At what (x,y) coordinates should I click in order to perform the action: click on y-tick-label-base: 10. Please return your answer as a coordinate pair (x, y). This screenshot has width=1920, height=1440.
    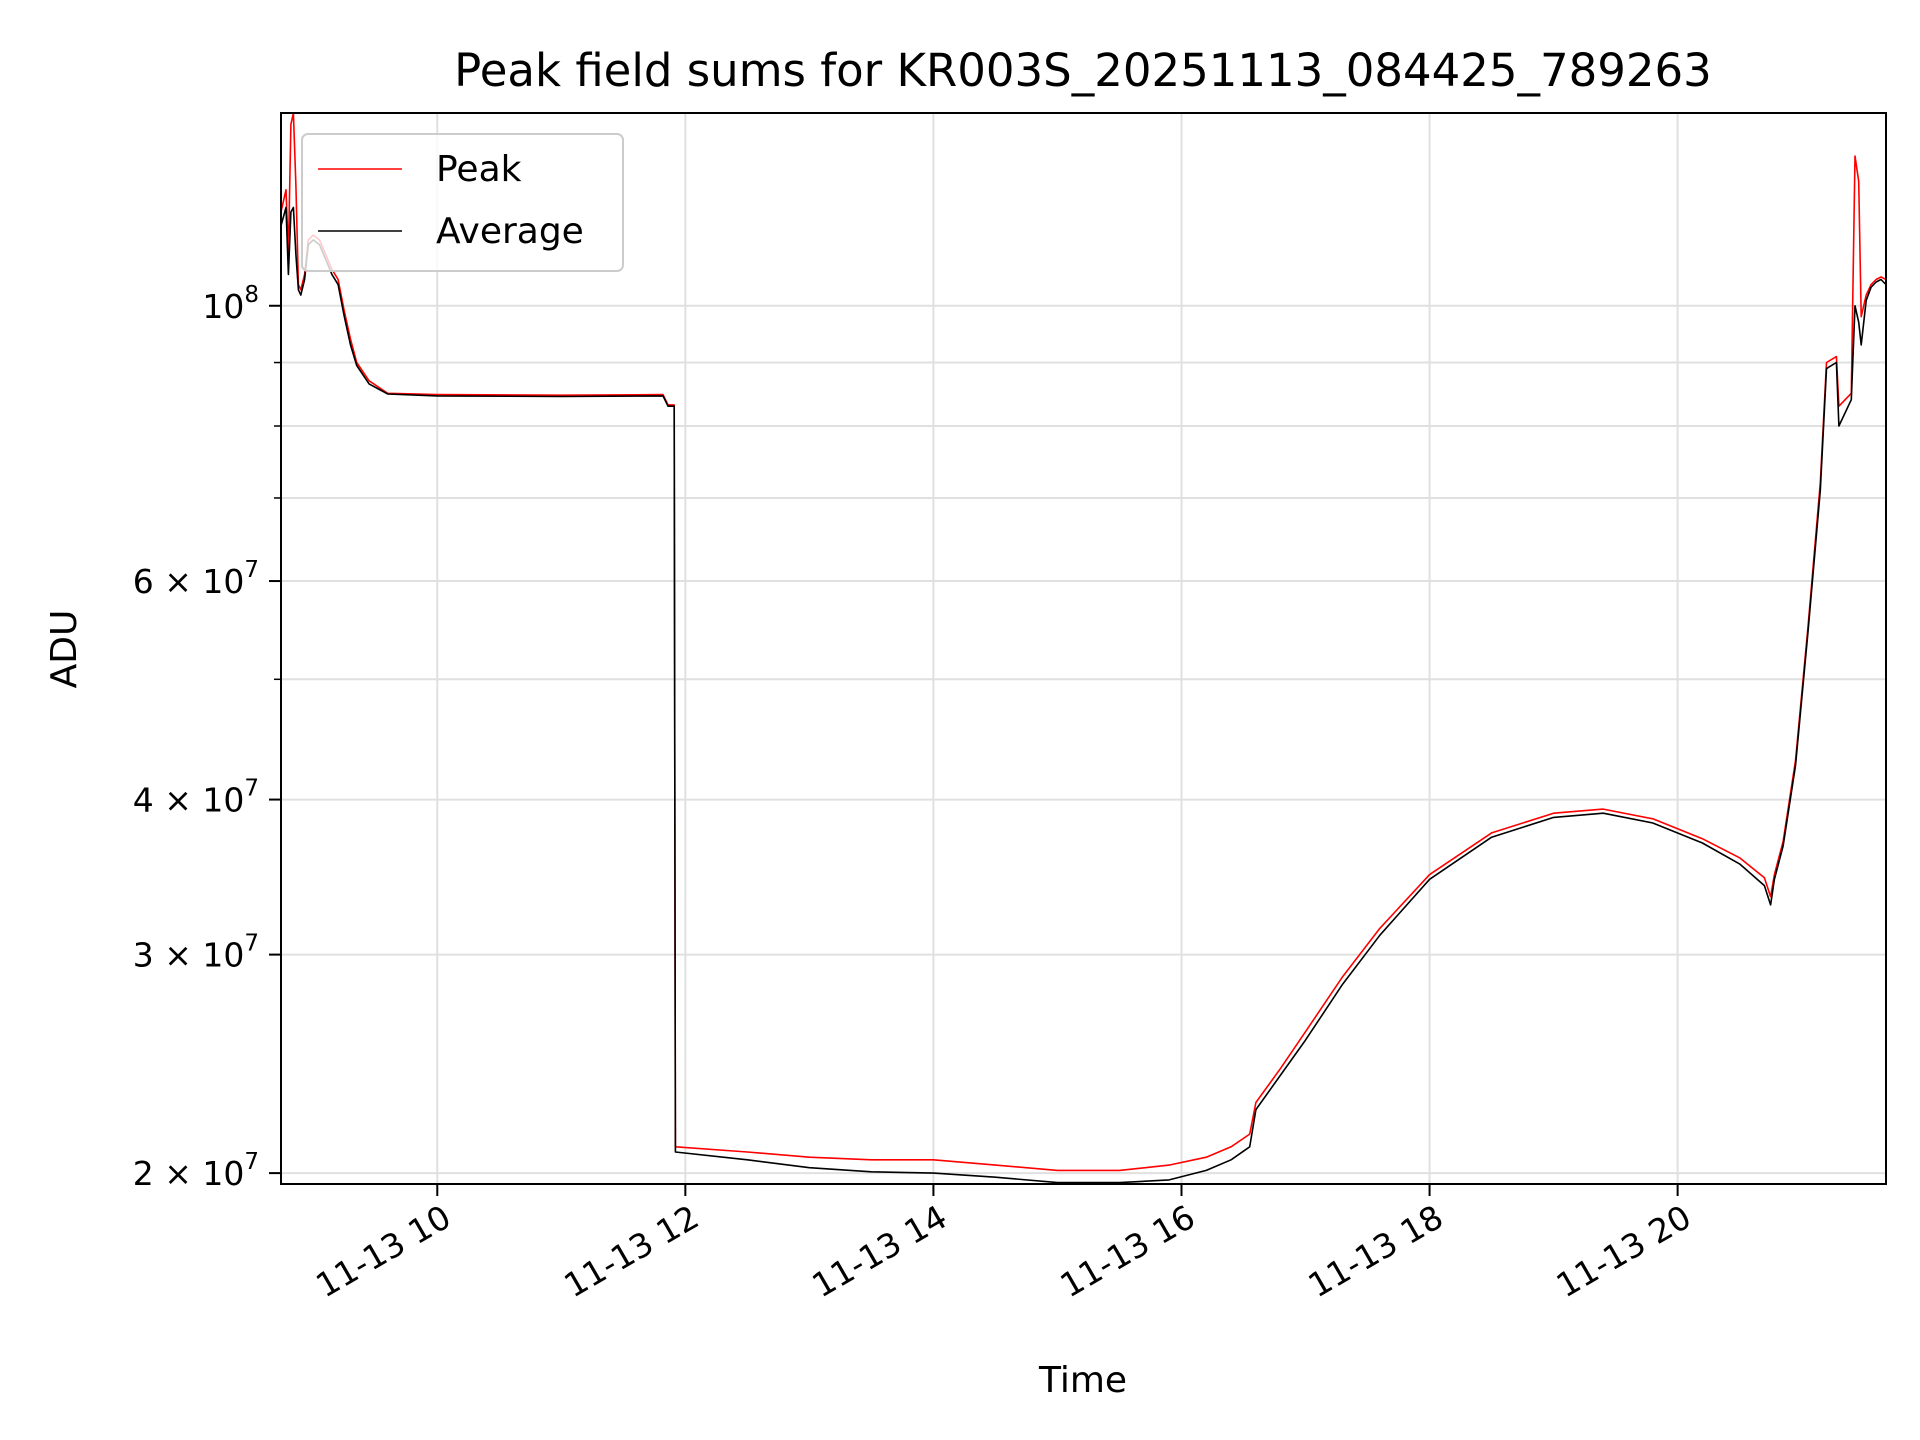
    Looking at the image, I should click on (223, 306).